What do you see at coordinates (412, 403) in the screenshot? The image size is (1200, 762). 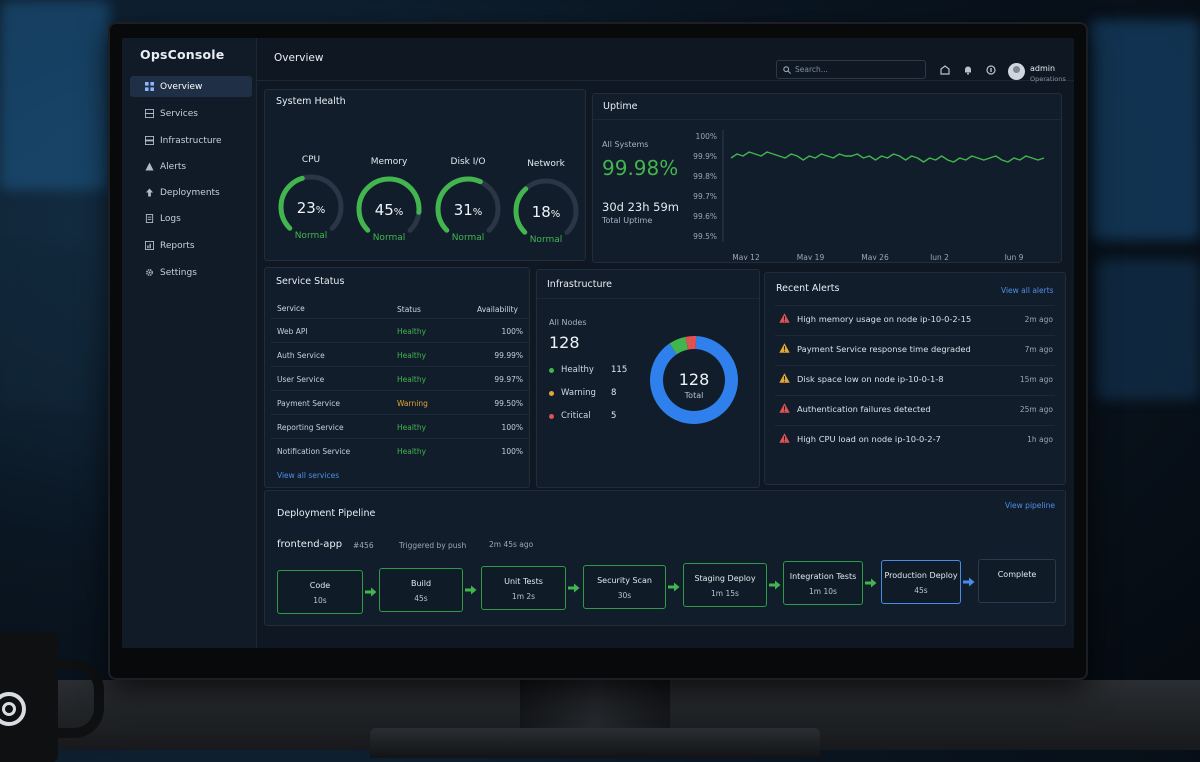 I see `service-status: Warning` at bounding box center [412, 403].